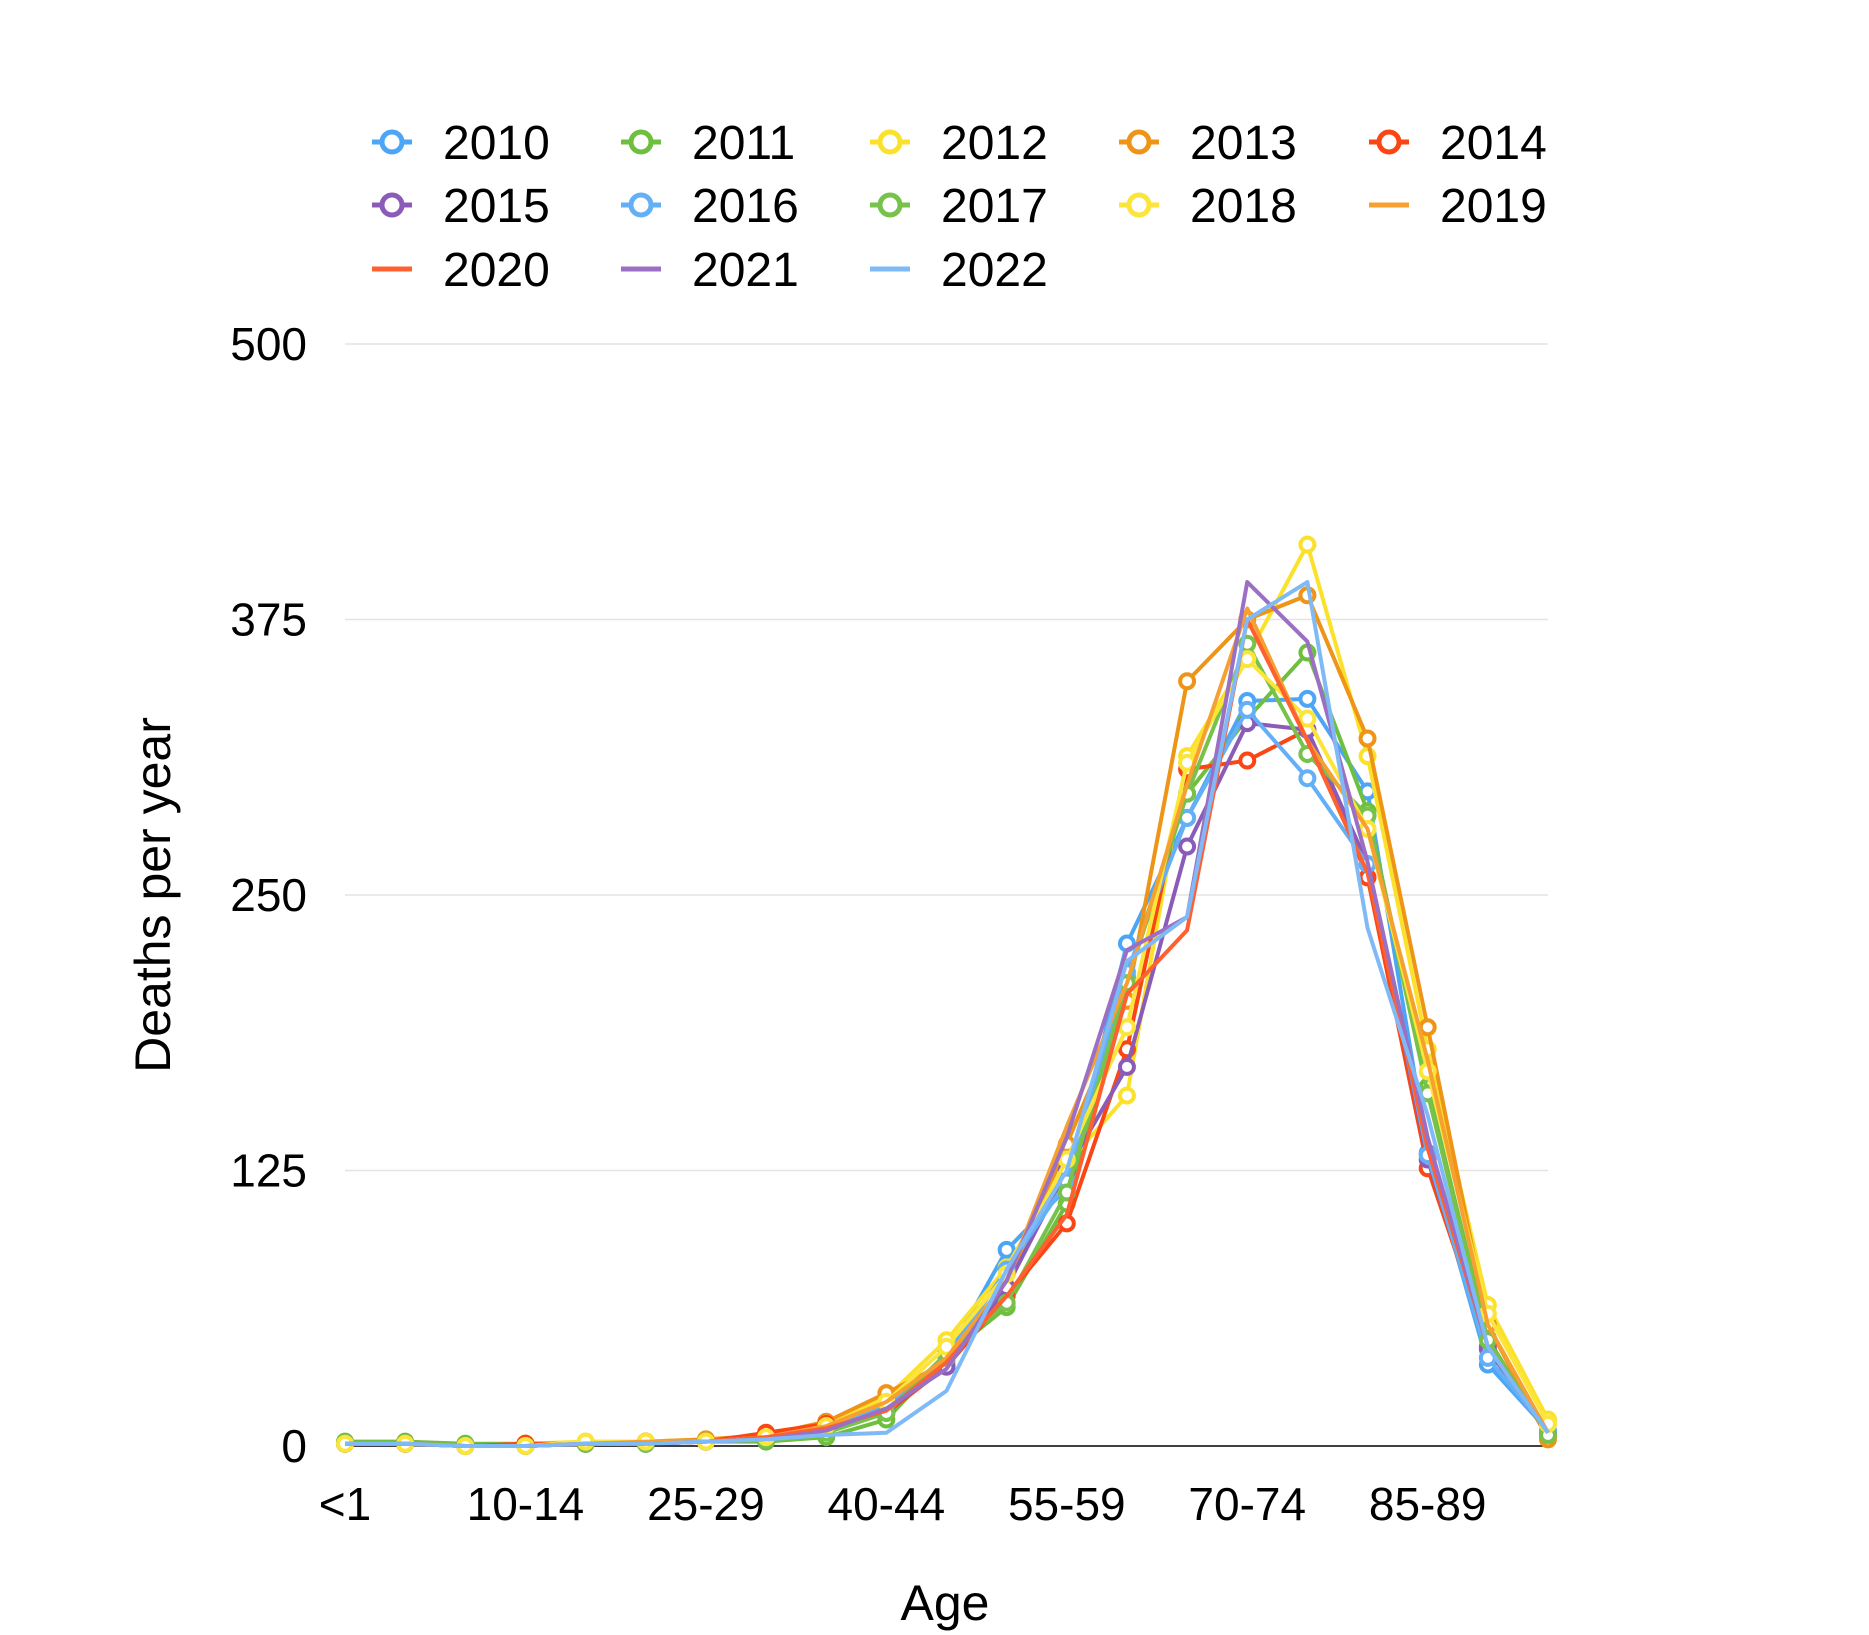 Image resolution: width=1869 pixels, height=1635 pixels. What do you see at coordinates (1428, 1504) in the screenshot?
I see `x-tick-label: 85-89` at bounding box center [1428, 1504].